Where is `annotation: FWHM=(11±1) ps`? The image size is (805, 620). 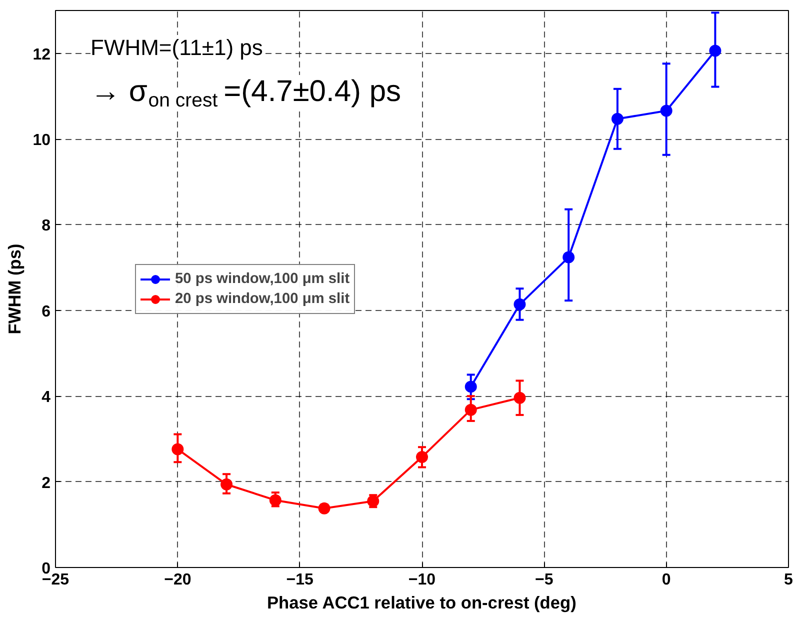
annotation: FWHM=(11±1) ps is located at coordinates (176, 47).